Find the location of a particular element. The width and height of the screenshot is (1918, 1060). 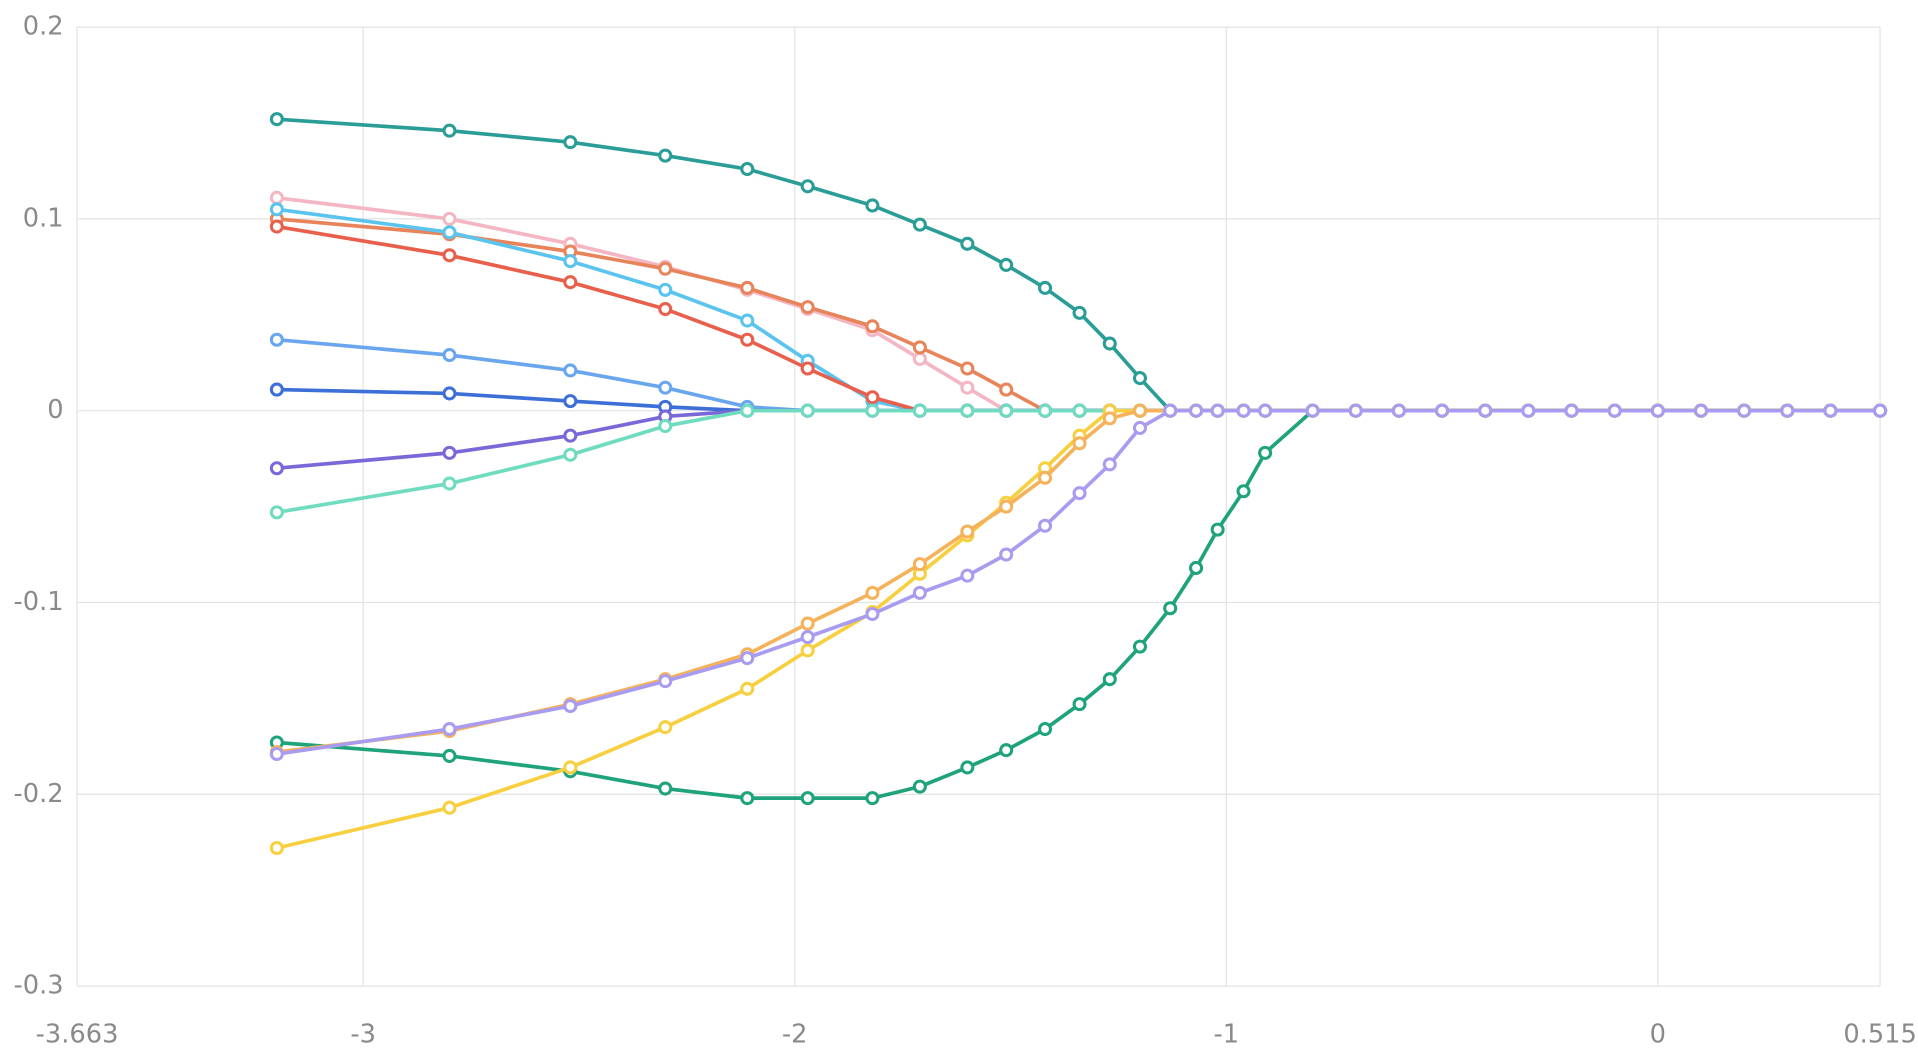

x-tick-label: 0.515 is located at coordinates (1880, 1035).